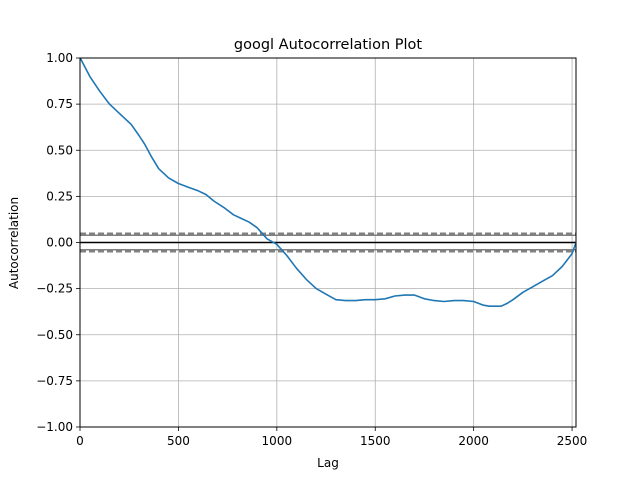 Image resolution: width=640 pixels, height=484 pixels. I want to click on y-tick-label: 0.25, so click(59, 196).